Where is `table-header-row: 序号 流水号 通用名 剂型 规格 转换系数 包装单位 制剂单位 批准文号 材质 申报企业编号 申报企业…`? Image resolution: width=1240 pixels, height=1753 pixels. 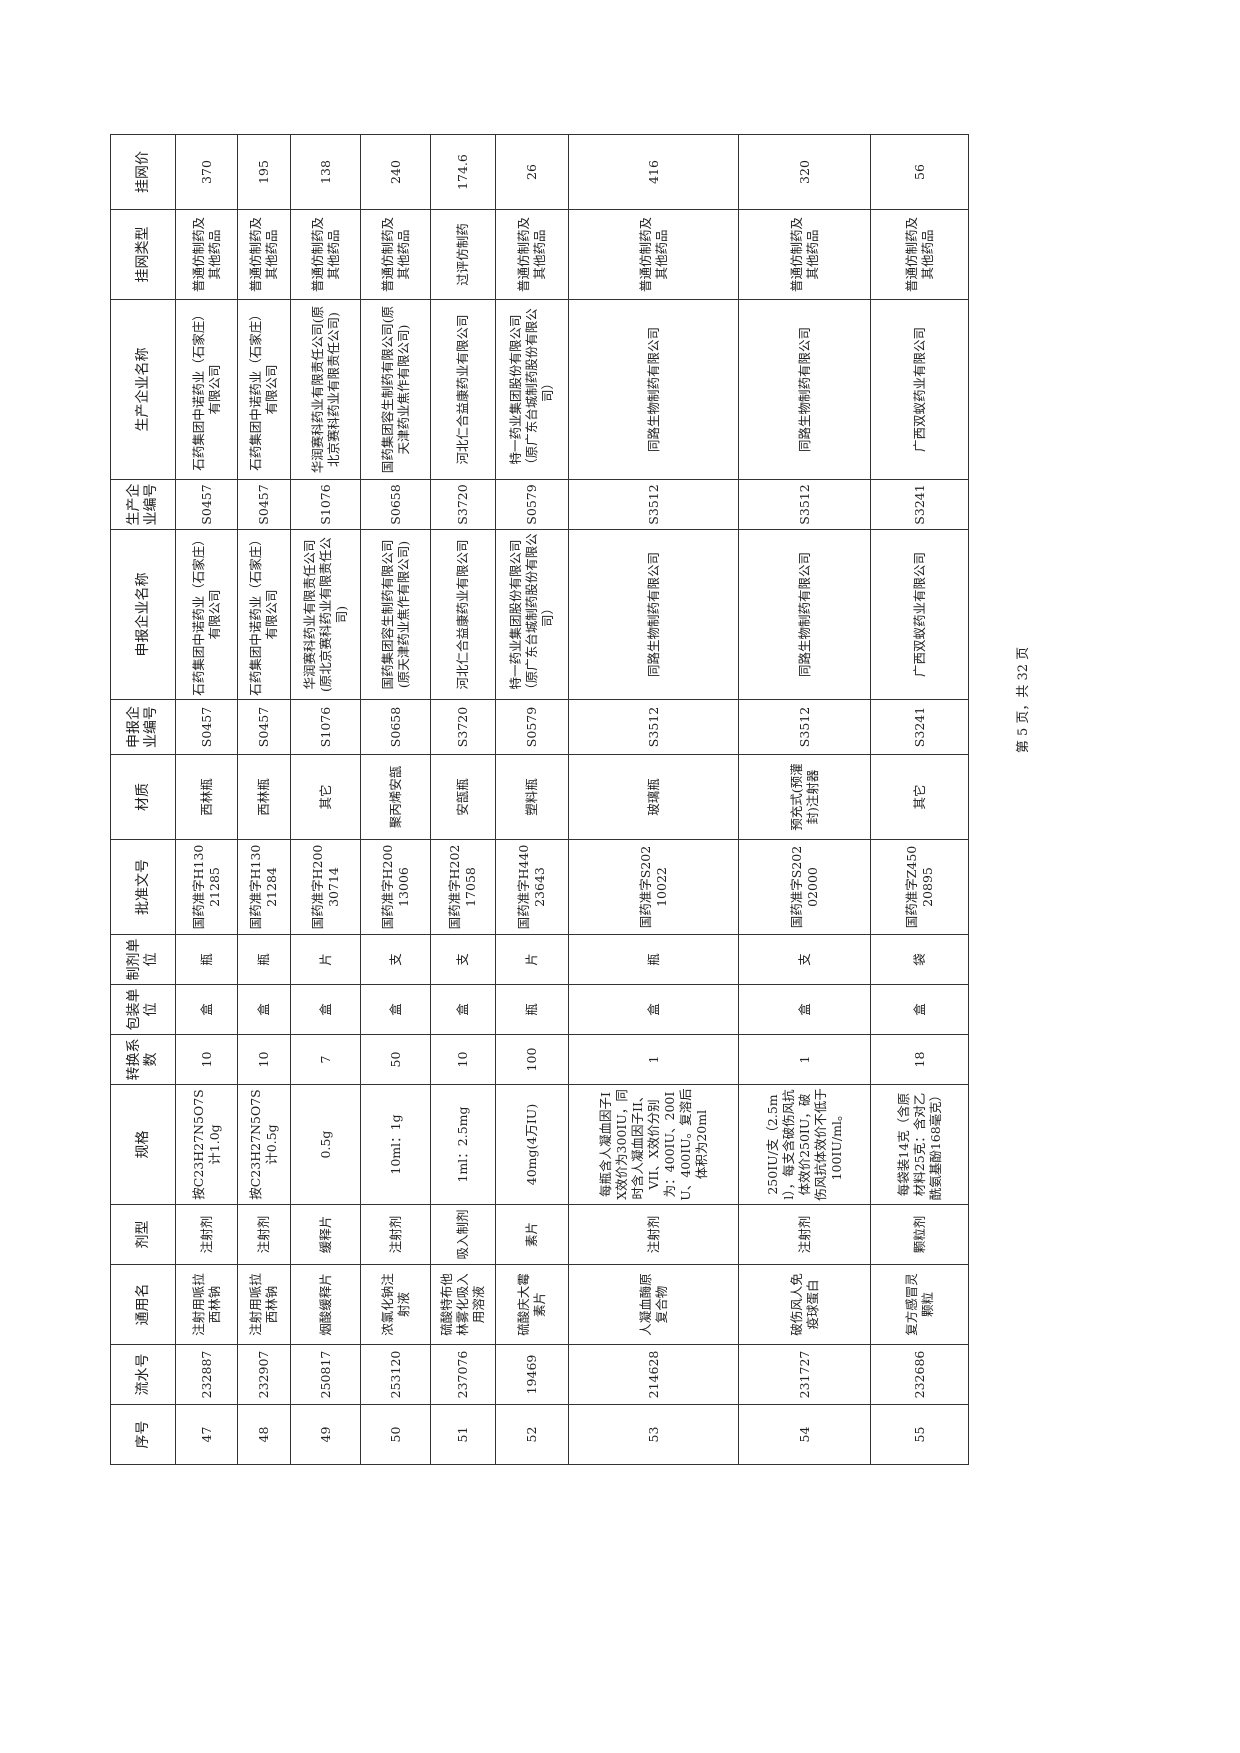 table-header-row: 序号 流水号 通用名 剂型 规格 转换系数 包装单位 制剂单位 批准文号 材质 申报企业编号 申报企业… is located at coordinates (143, 799).